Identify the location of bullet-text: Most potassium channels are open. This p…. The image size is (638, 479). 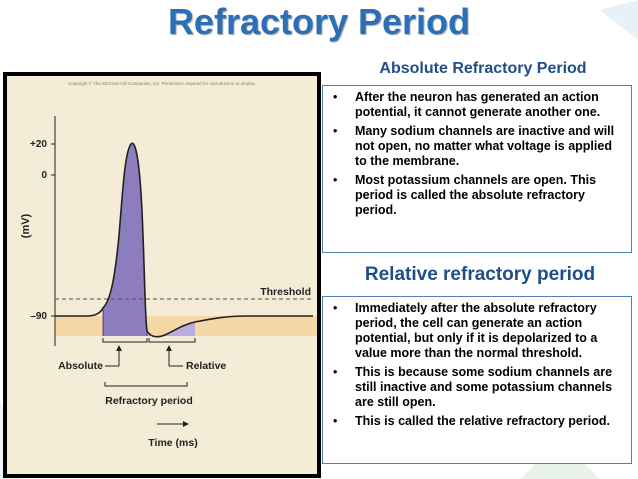
(476, 195).